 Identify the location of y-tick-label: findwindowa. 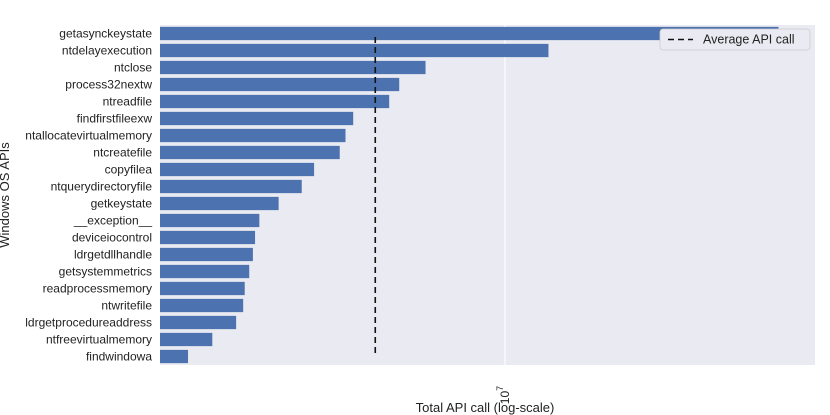
(119, 357).